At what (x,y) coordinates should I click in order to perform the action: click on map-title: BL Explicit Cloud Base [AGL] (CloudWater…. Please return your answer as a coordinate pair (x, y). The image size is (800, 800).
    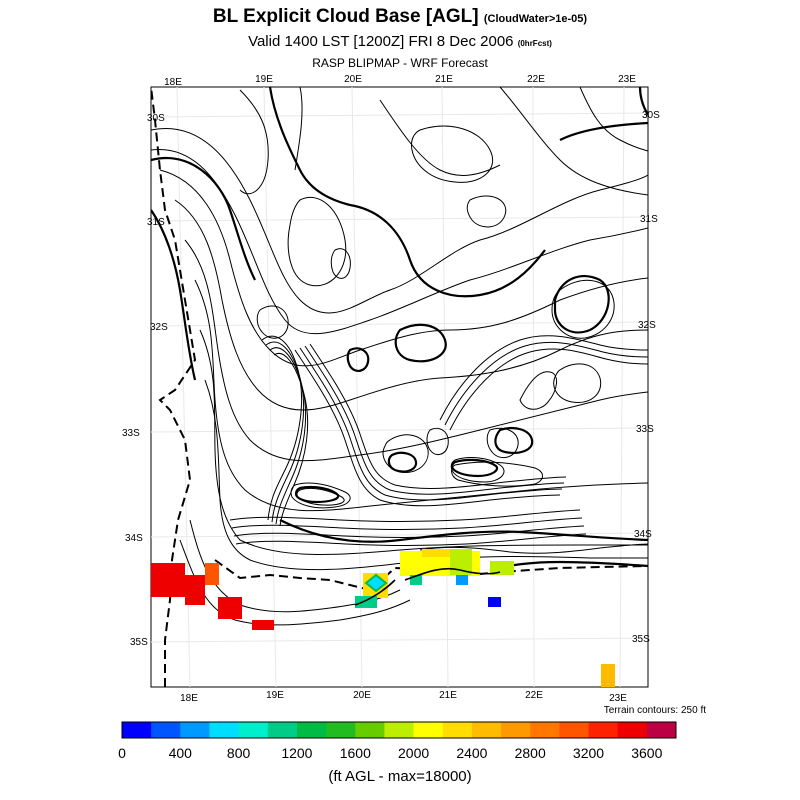
    Looking at the image, I should click on (400, 17).